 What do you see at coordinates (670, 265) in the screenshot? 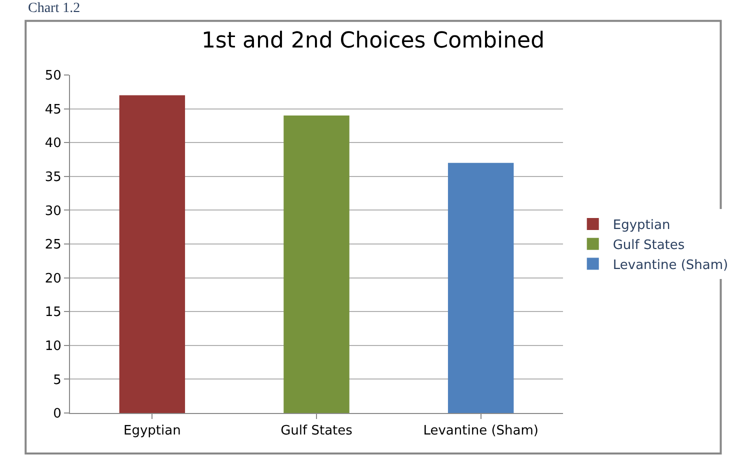
I see `legend-label: Levantine (Sham)` at bounding box center [670, 265].